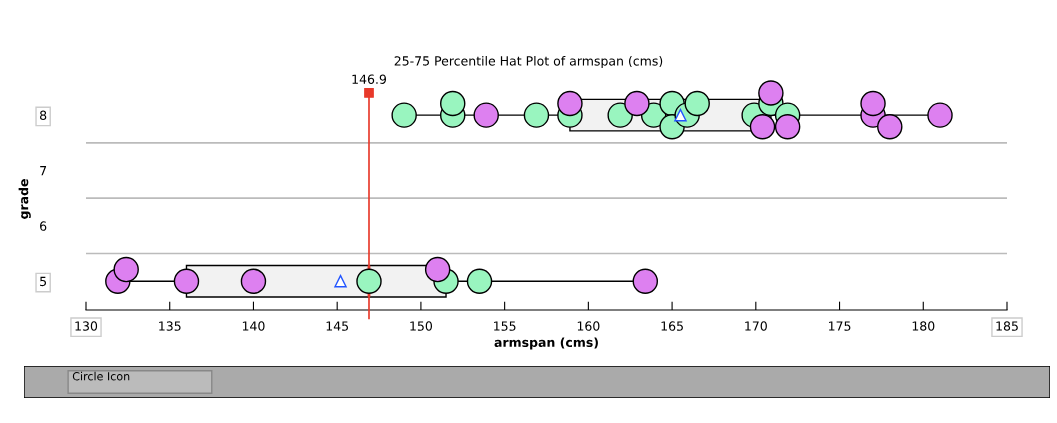  Describe the element at coordinates (505, 326) in the screenshot. I see `x-tick-label: 155` at that location.